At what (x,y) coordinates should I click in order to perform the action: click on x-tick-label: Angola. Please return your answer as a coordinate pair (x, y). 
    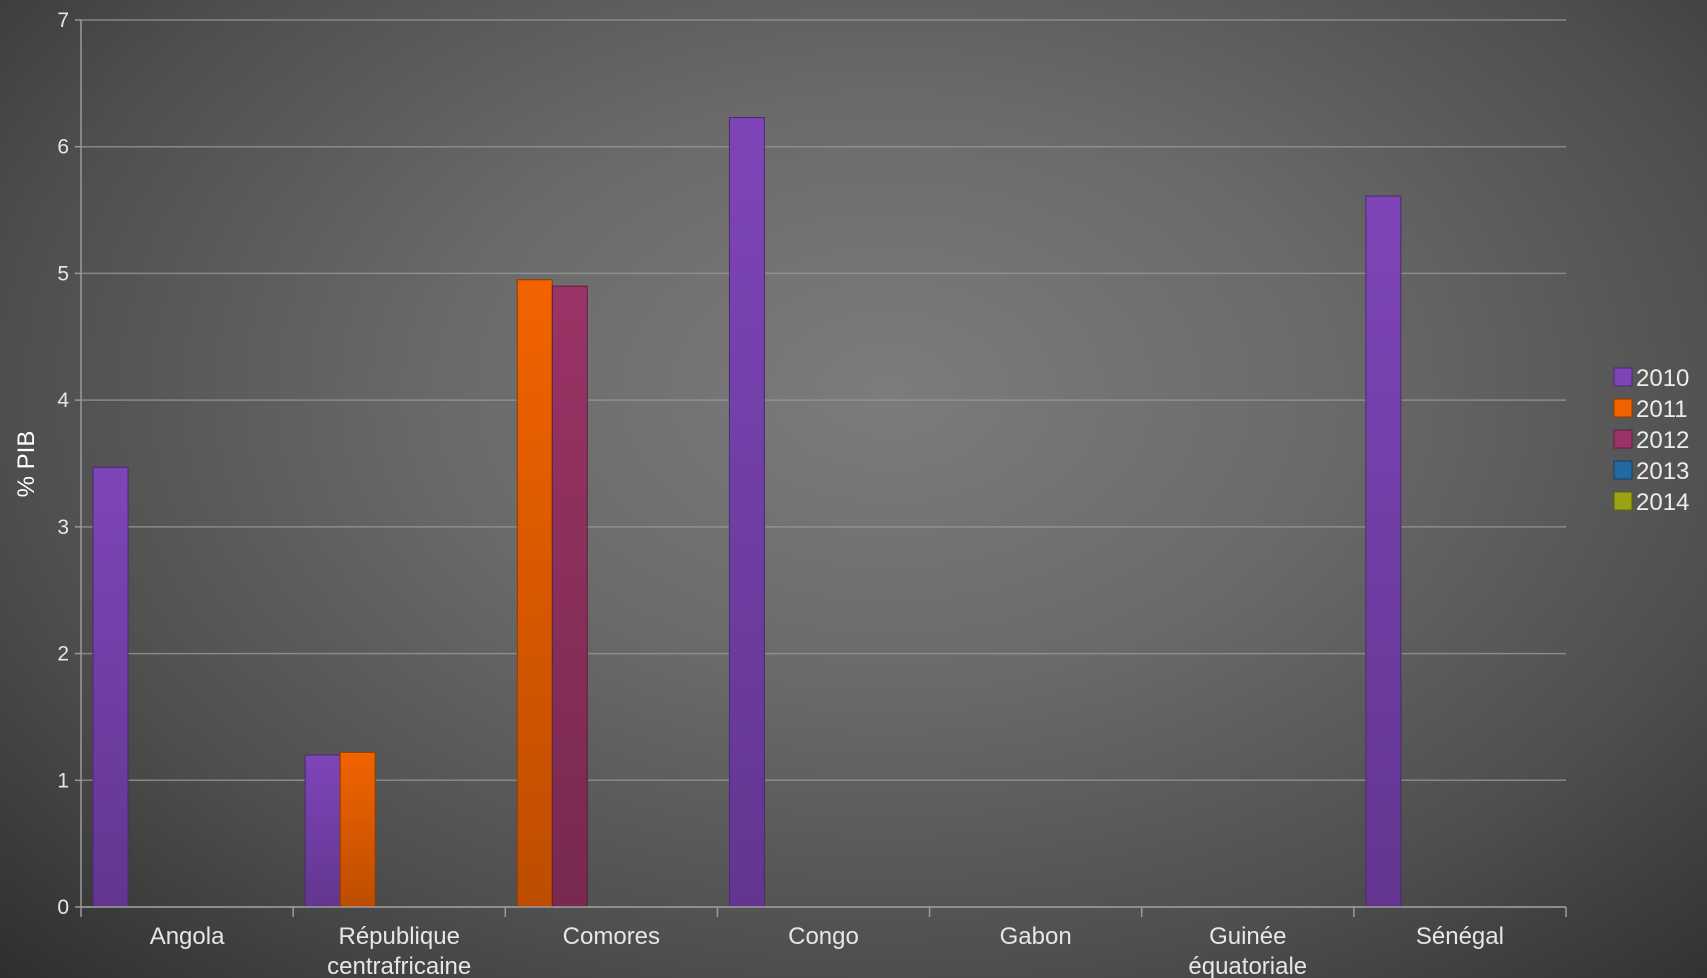
    Looking at the image, I should click on (187, 936).